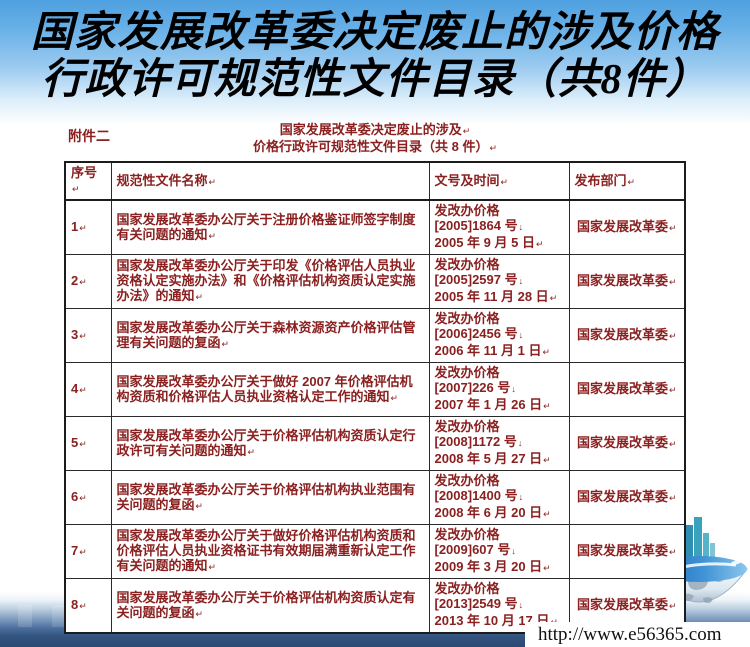 The width and height of the screenshot is (750, 647). I want to click on header-cell-docno: 文号及时间↵, so click(499, 181).